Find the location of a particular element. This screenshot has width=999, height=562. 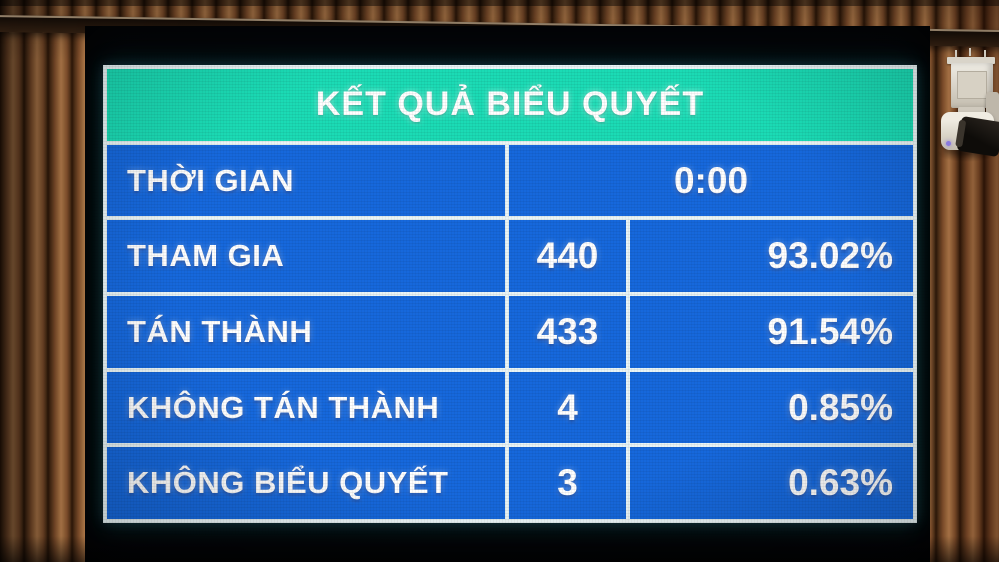

row-count: 3 is located at coordinates (567, 483).